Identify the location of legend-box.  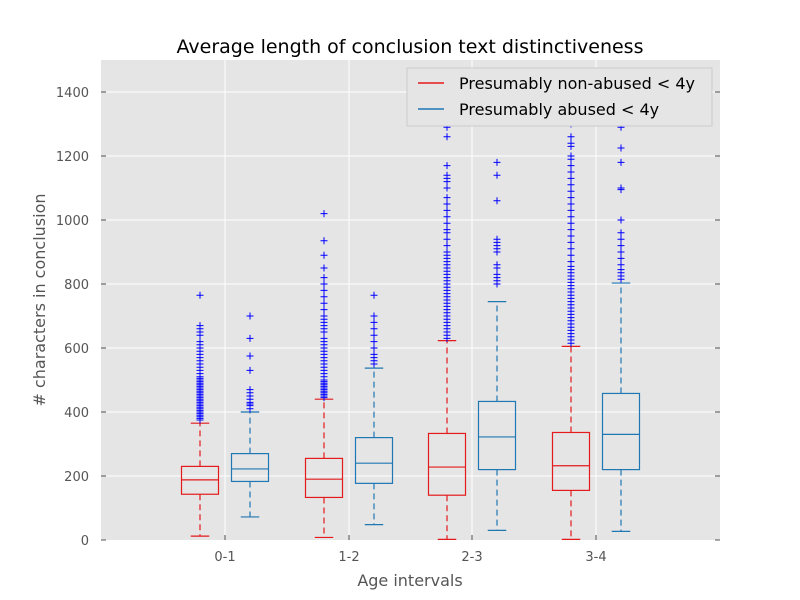
(559, 97).